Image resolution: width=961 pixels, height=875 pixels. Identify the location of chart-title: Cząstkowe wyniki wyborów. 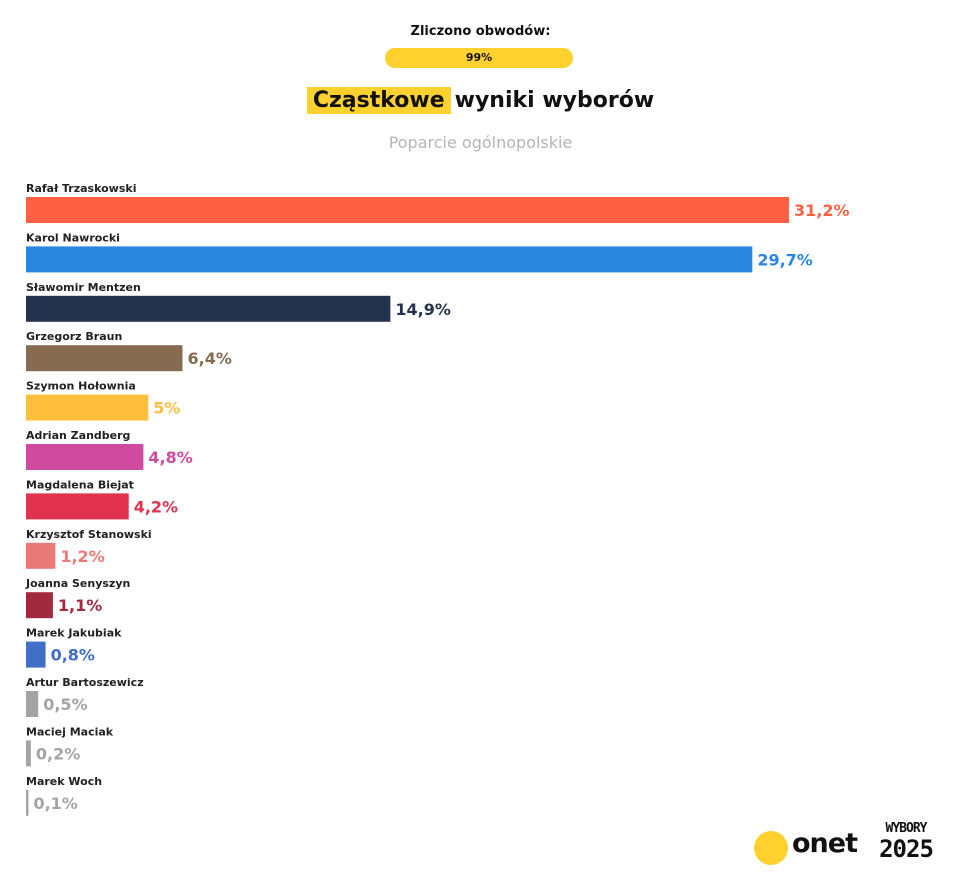
(480, 100).